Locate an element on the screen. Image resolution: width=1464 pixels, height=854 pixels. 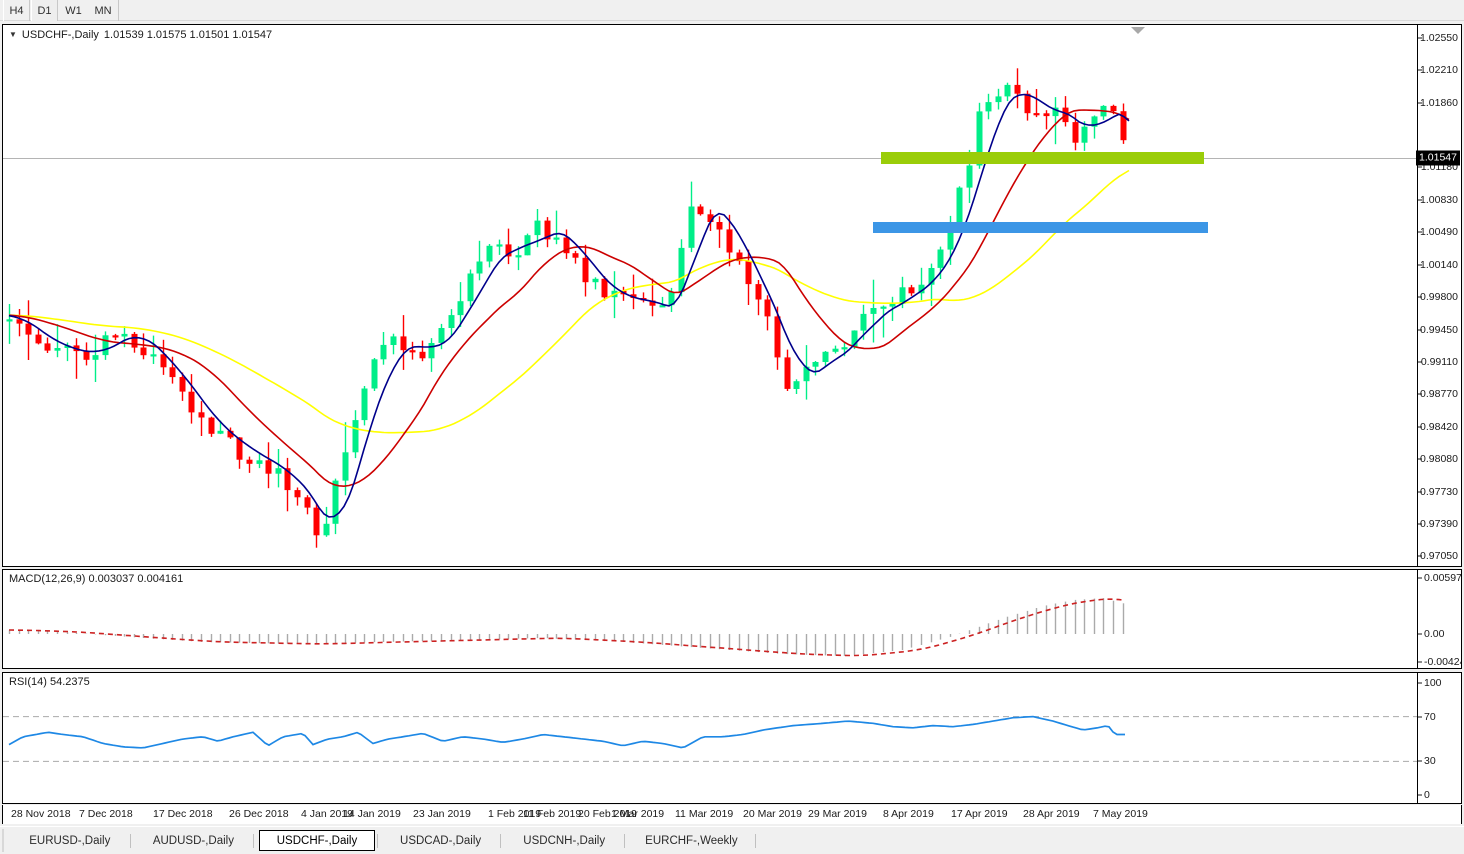
price-axis-label: 0.99800 is located at coordinates (1439, 297).